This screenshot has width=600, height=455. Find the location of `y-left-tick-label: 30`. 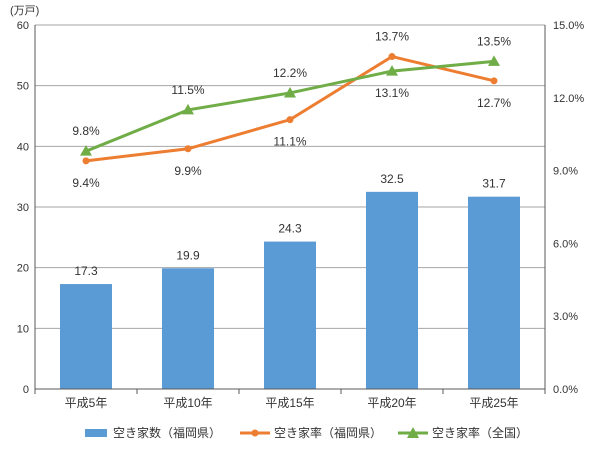

y-left-tick-label: 30 is located at coordinates (23, 208).